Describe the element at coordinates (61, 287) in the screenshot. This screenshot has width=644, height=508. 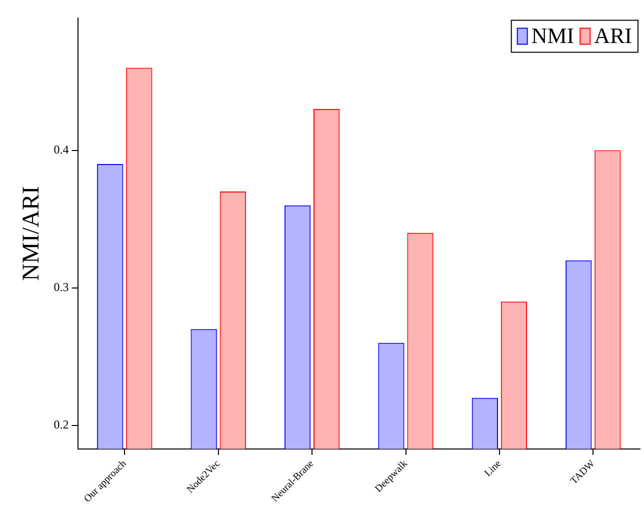
I see `y-tick-label: 0.3` at that location.